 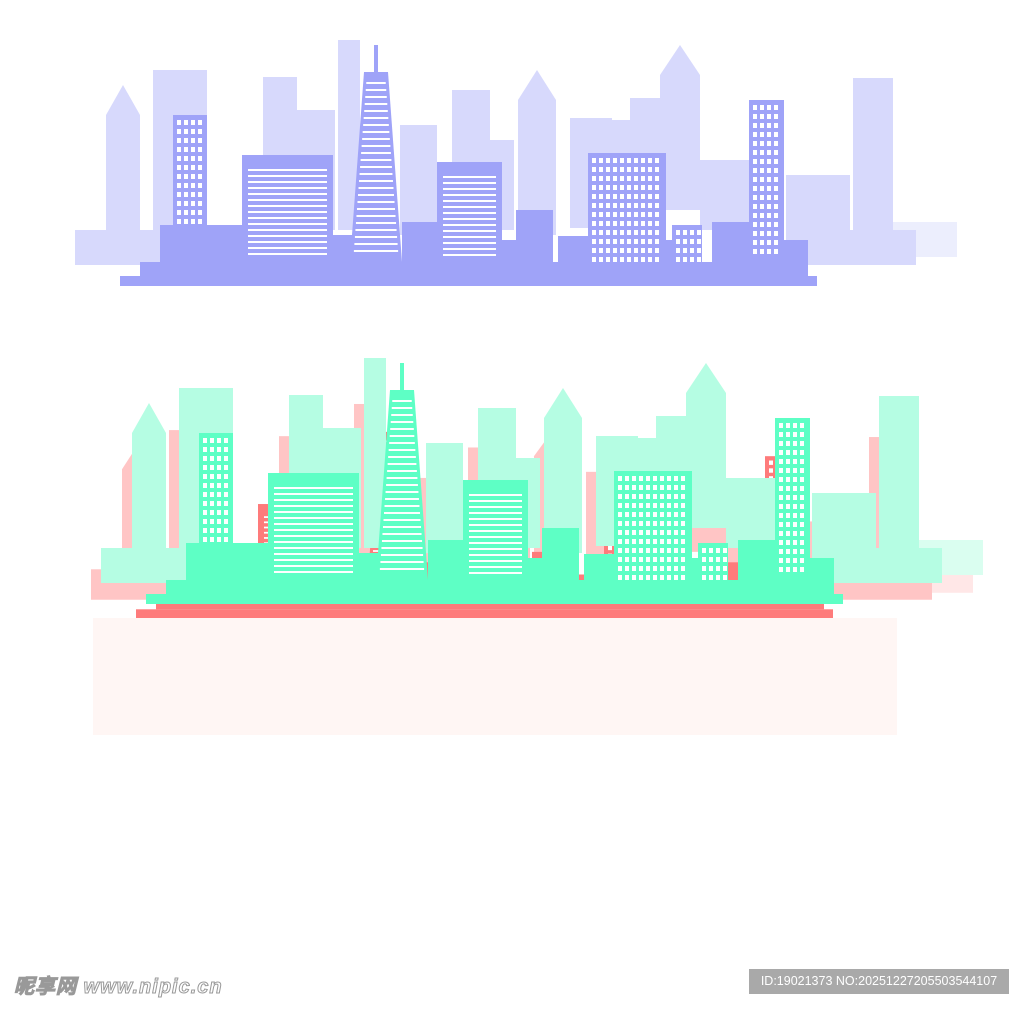 What do you see at coordinates (495, 676) in the screenshot?
I see `background-band` at bounding box center [495, 676].